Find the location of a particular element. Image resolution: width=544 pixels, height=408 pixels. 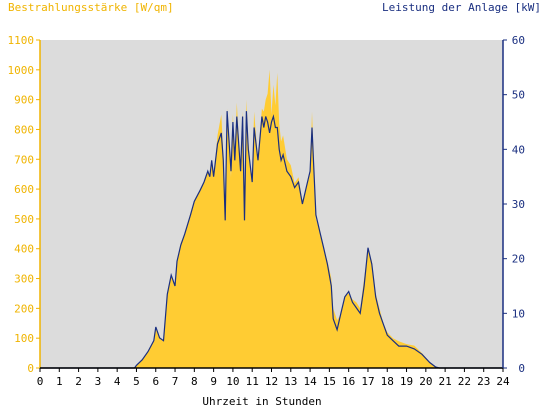

x-tick-label: 10 is located at coordinates (232, 381).